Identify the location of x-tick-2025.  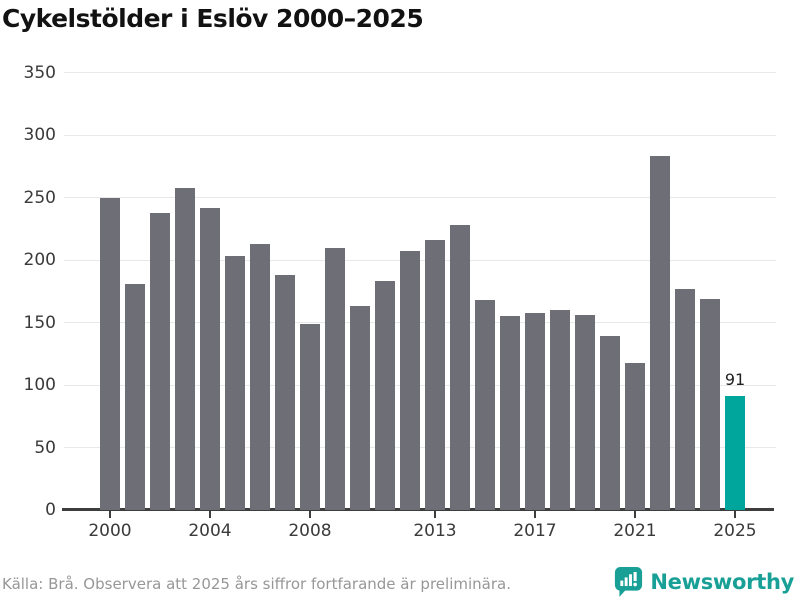
(735, 514).